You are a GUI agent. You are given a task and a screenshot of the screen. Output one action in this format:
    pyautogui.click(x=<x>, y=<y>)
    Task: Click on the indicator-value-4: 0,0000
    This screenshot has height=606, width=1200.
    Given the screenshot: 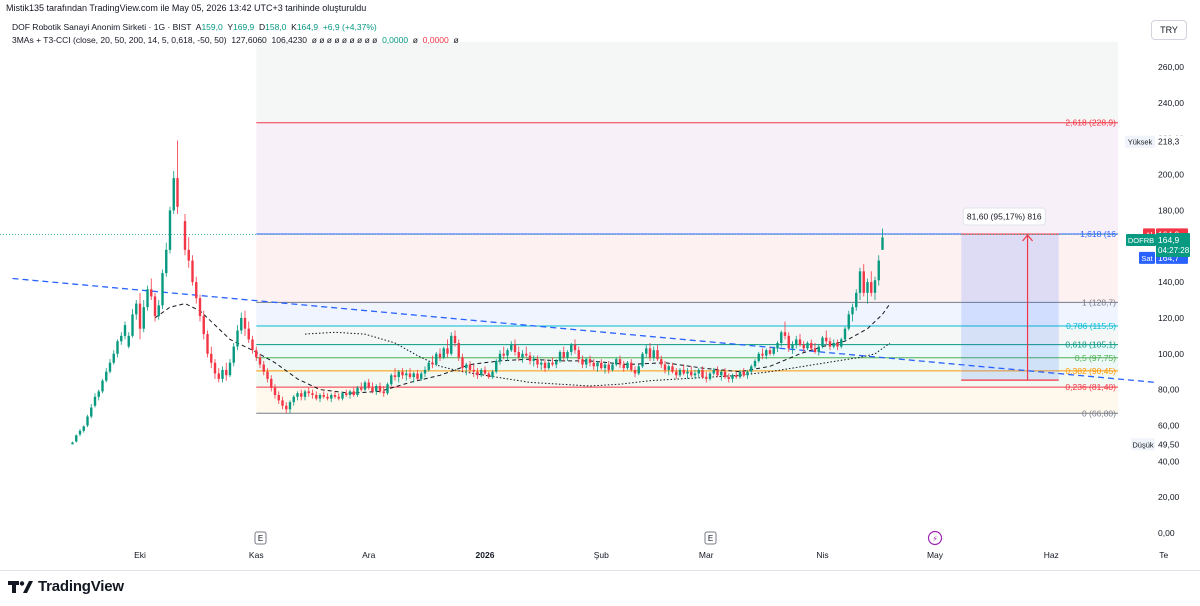 What is the action you would take?
    pyautogui.click(x=395, y=40)
    